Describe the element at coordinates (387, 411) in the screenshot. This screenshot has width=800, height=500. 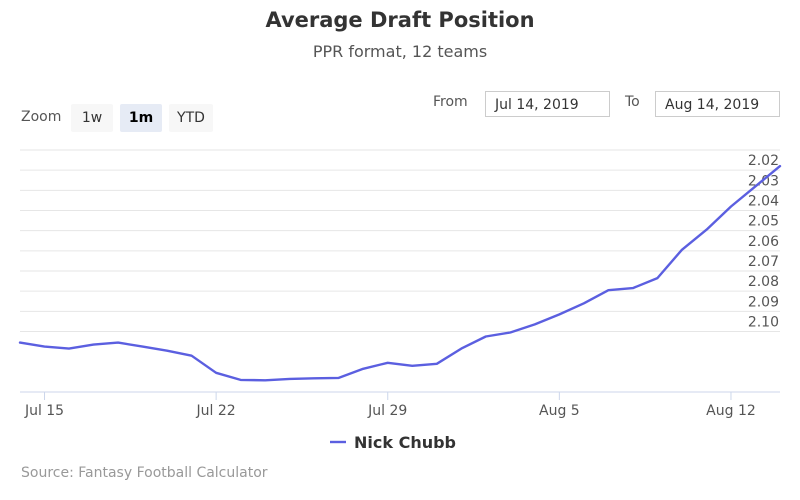
I see `x-tick-label: Jul 29` at that location.